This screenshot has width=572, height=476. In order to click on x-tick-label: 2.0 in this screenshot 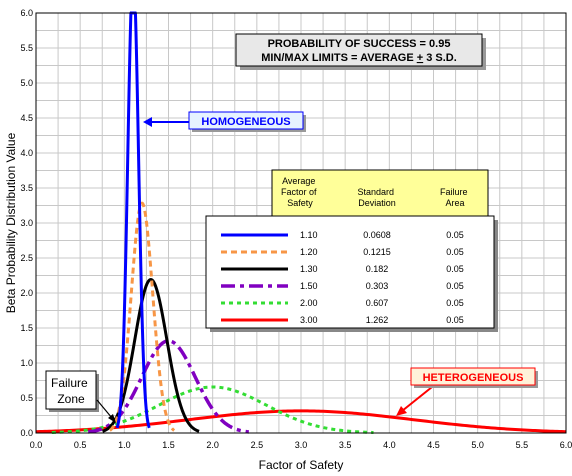, I will do `click(212, 445)`.